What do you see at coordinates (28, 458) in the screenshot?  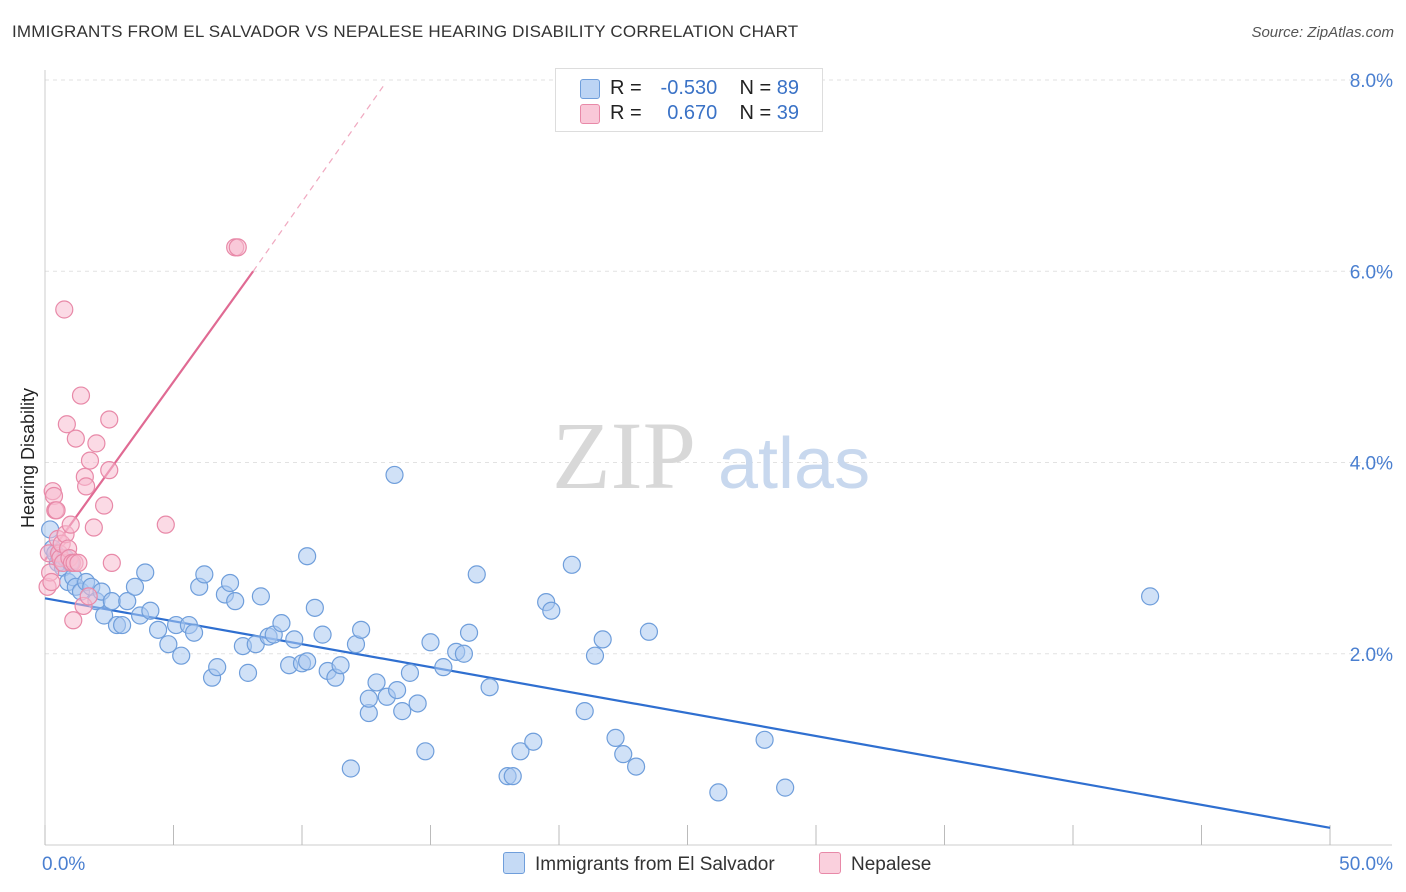 I see `y-axis-label: Hearing Disability` at bounding box center [28, 458].